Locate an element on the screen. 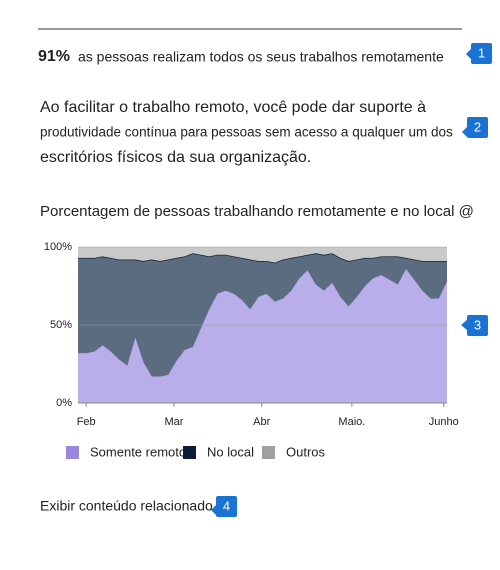 This screenshot has width=500, height=570. x-tick-label: Abr is located at coordinates (261, 422).